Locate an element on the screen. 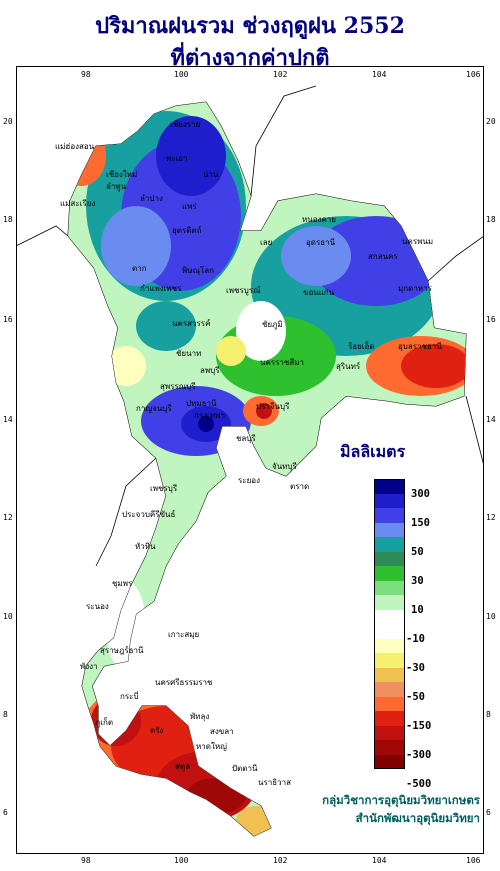  place-label: เลย is located at coordinates (266, 242).